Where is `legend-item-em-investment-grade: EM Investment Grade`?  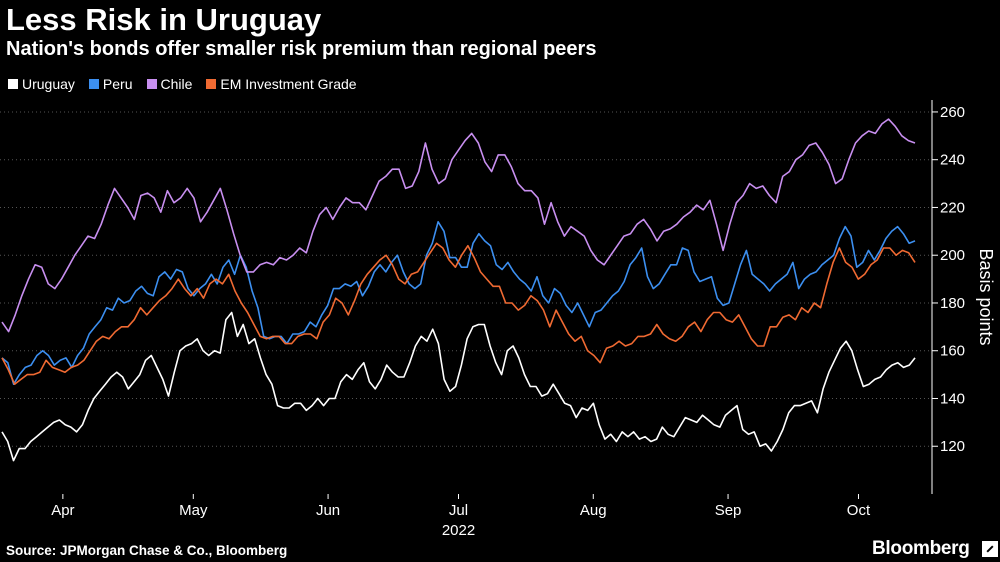 legend-item-em-investment-grade: EM Investment Grade is located at coordinates (281, 84).